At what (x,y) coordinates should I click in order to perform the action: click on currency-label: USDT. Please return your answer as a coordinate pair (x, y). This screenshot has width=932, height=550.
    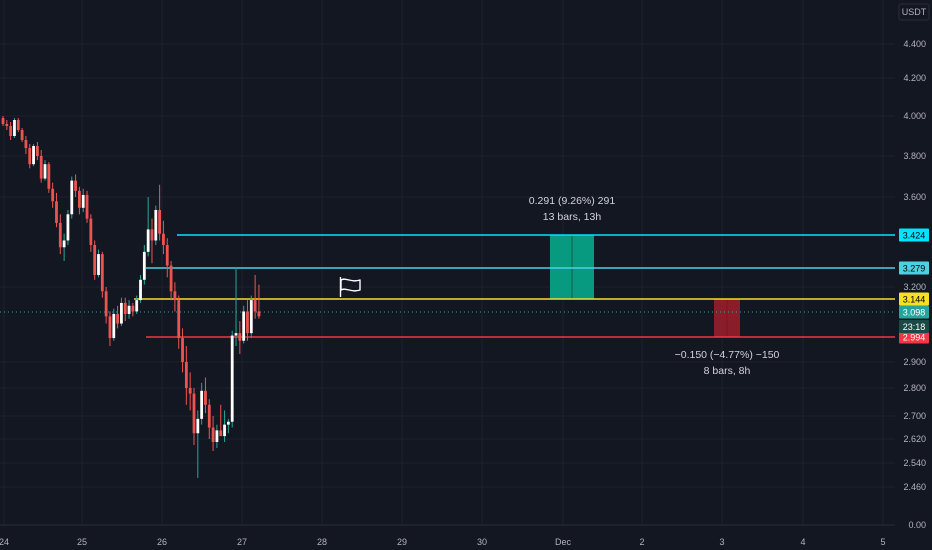
    Looking at the image, I should click on (914, 12).